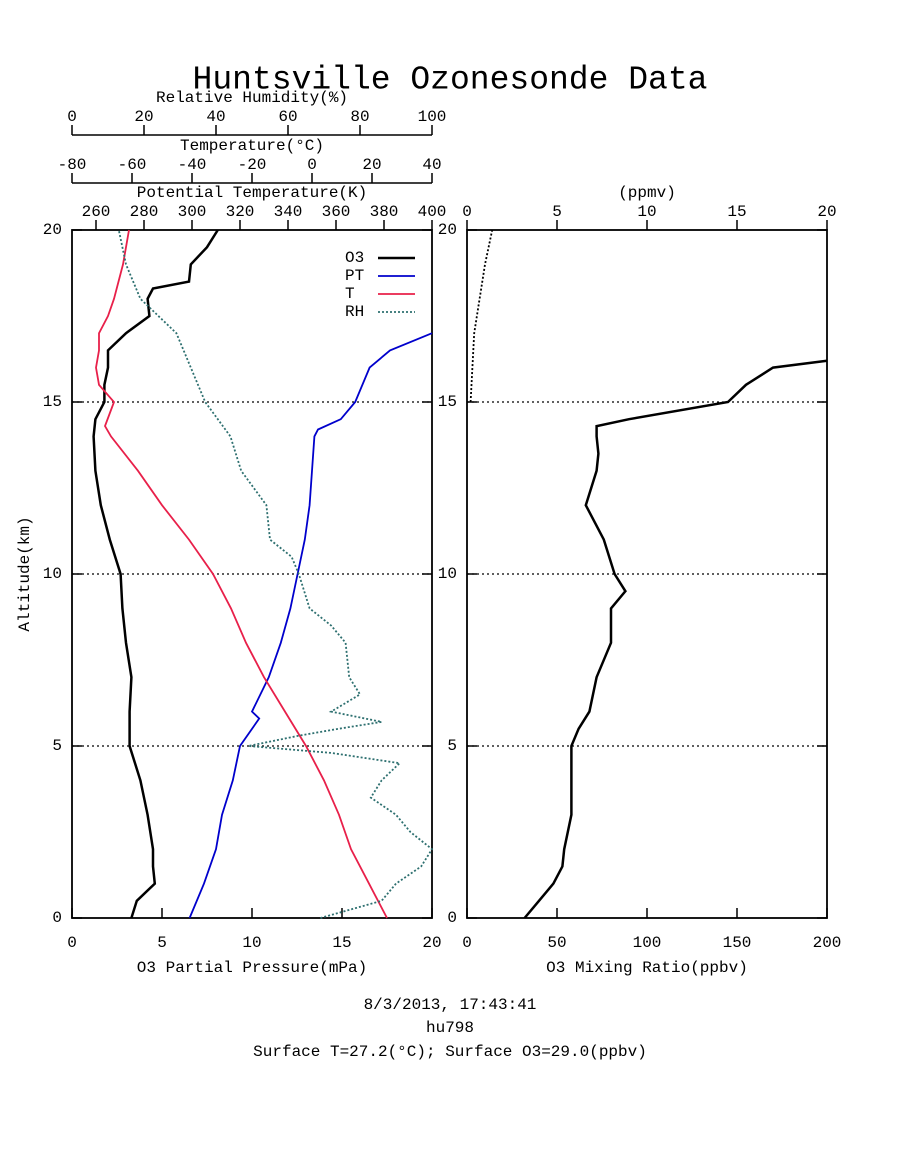 The image size is (900, 1150). Describe the element at coordinates (647, 968) in the screenshot. I see `axis-label: O3 Mixing Ratio(ppbv)` at that location.